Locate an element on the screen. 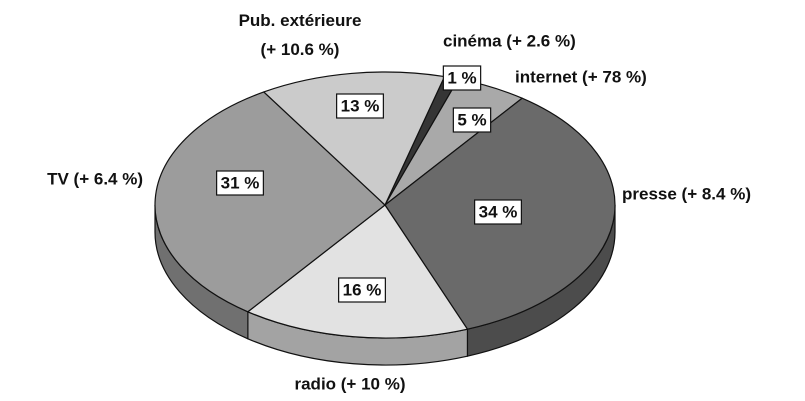  value-label: 31 % is located at coordinates (240, 182).